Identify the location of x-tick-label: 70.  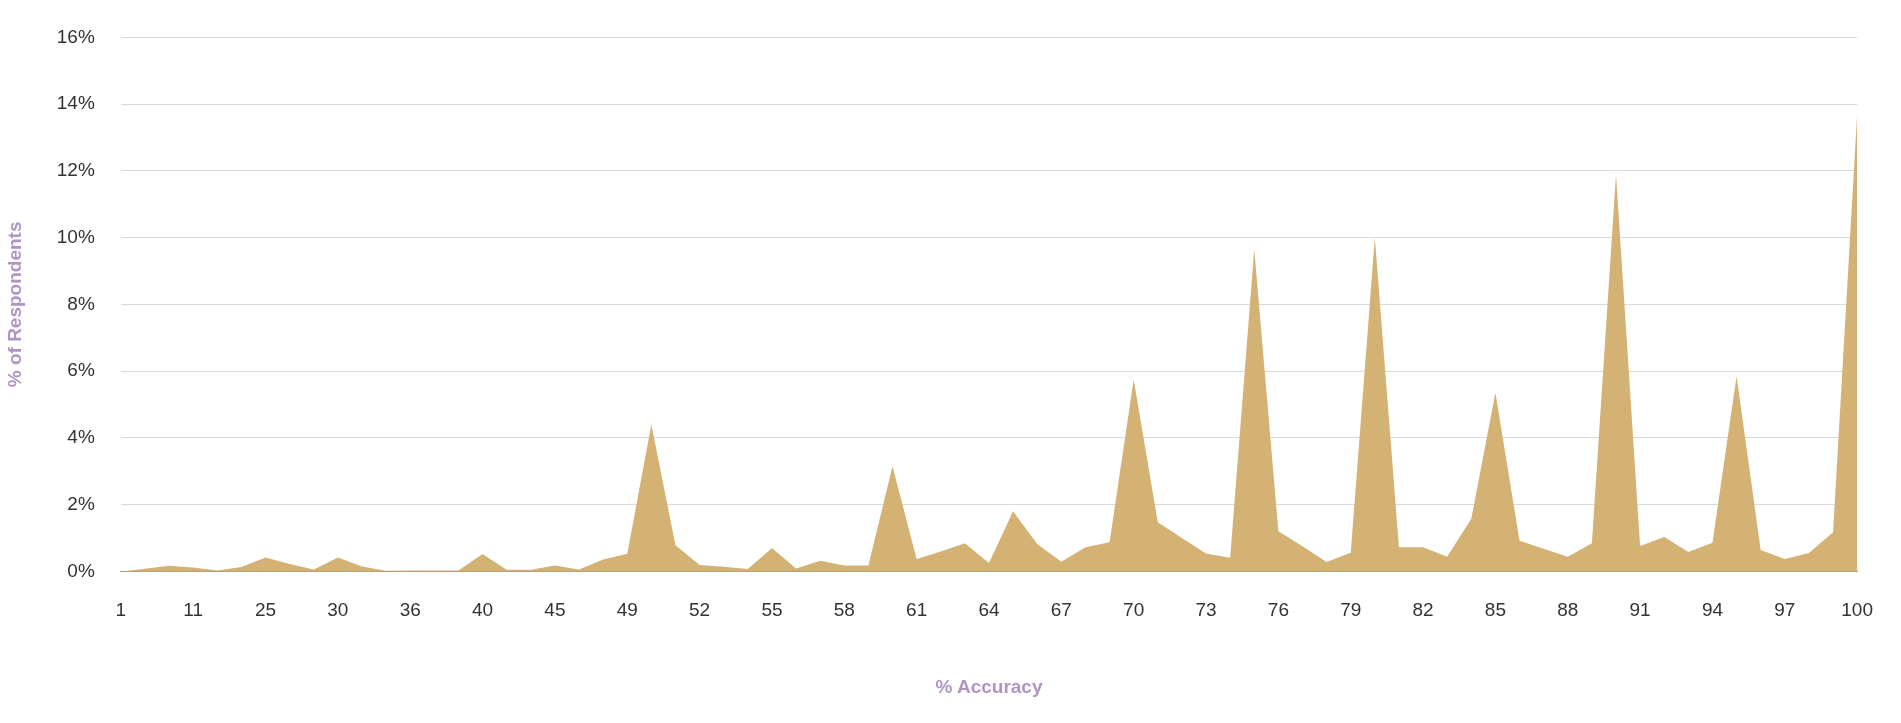
(1134, 610).